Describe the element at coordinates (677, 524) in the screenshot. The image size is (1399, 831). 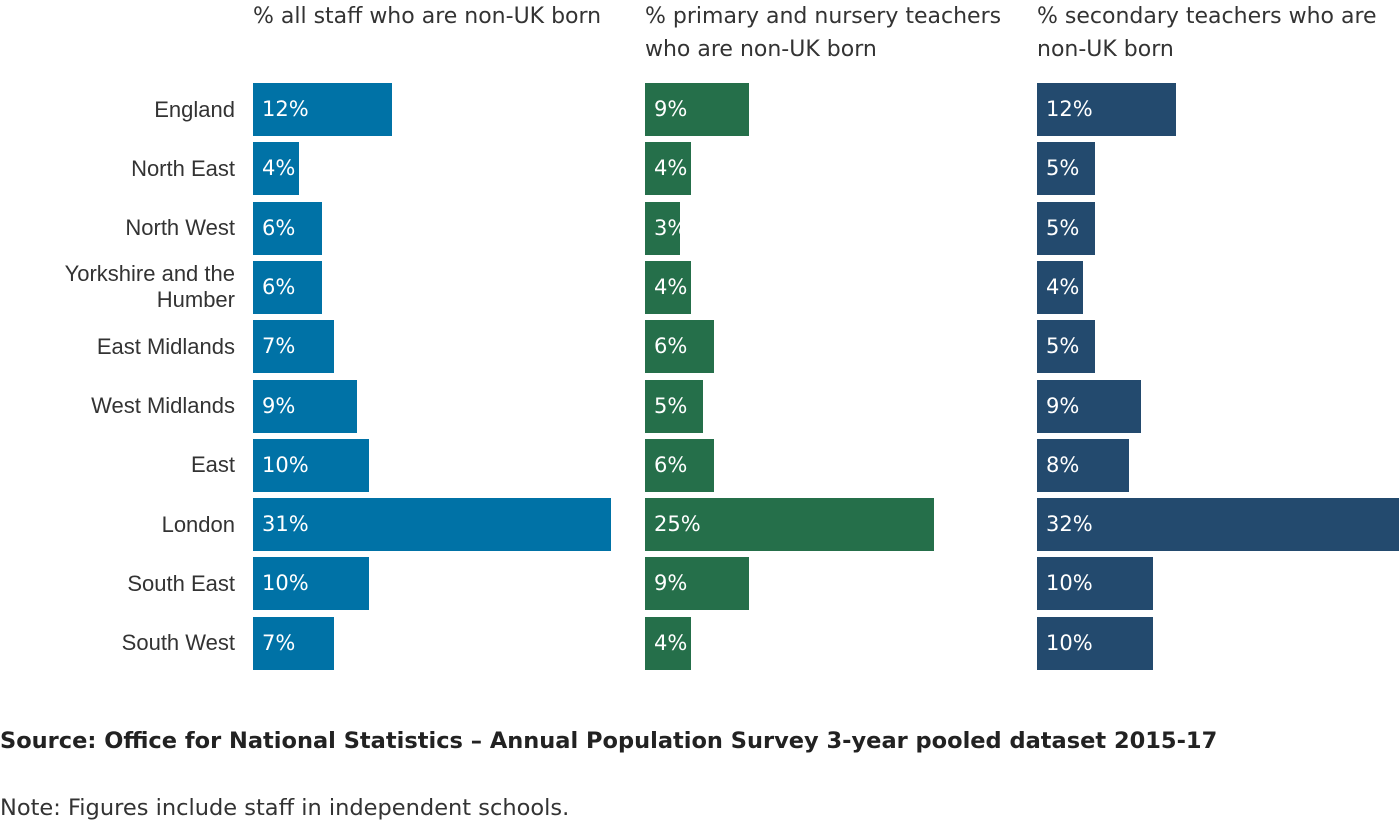
I see `bar-value-label: 25%` at that location.